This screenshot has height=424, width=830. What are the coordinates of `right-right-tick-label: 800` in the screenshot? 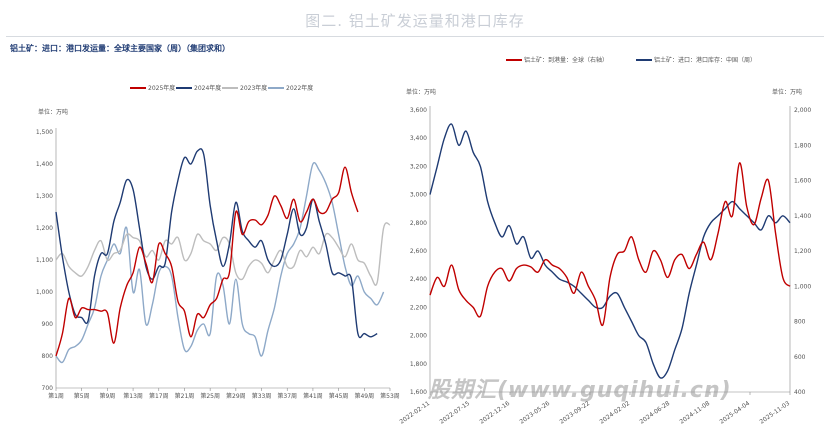 It's located at (800, 322).